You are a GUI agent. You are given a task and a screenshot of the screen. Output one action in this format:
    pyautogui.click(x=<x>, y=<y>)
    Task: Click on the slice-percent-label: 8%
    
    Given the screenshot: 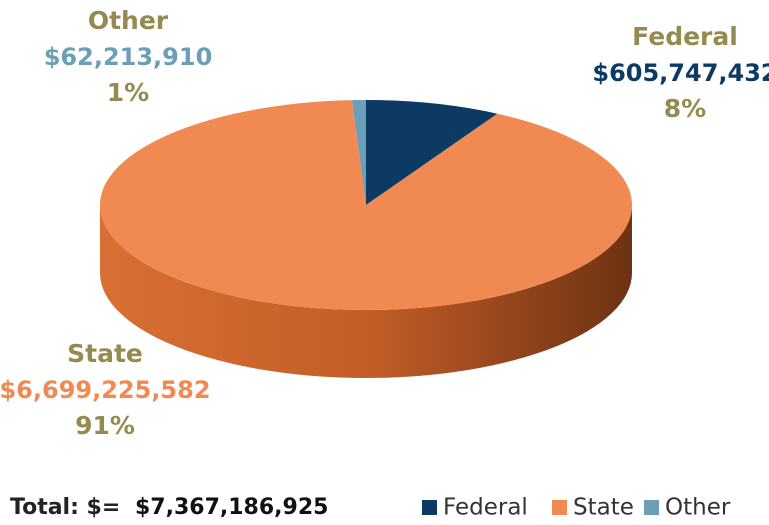 What is the action you would take?
    pyautogui.click(x=685, y=108)
    